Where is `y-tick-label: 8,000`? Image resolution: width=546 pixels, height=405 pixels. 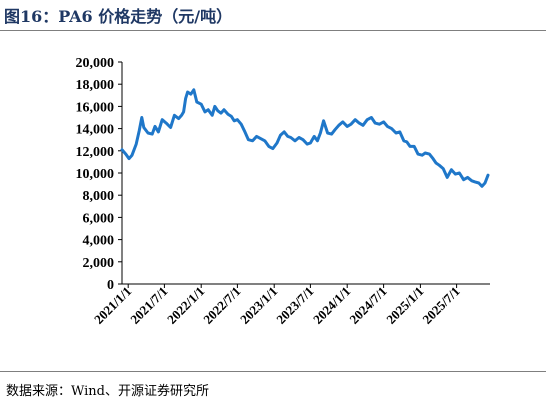
y-tick-label: 8,000 is located at coordinates (99, 196).